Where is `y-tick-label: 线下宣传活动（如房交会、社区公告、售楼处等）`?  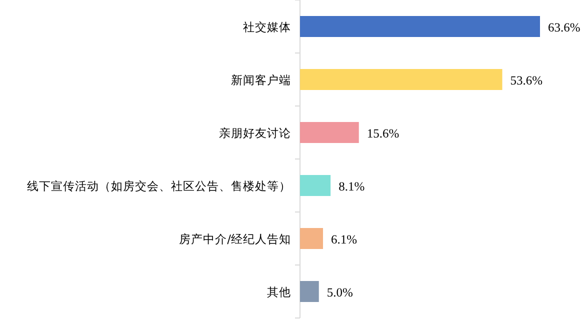 y-tick-label: 线下宣传活动（如房交会、社区公告、售楼处等） is located at coordinates (159, 186).